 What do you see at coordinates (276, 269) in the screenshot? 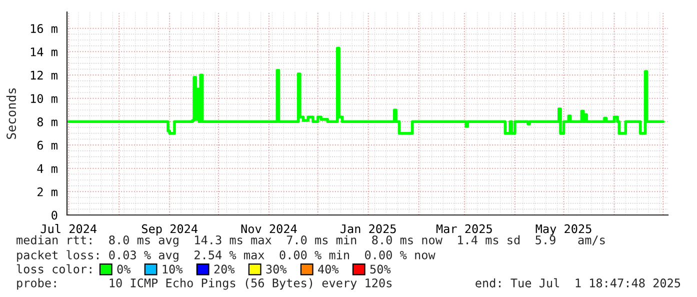
I see `legend-label: 30%` at bounding box center [276, 269].